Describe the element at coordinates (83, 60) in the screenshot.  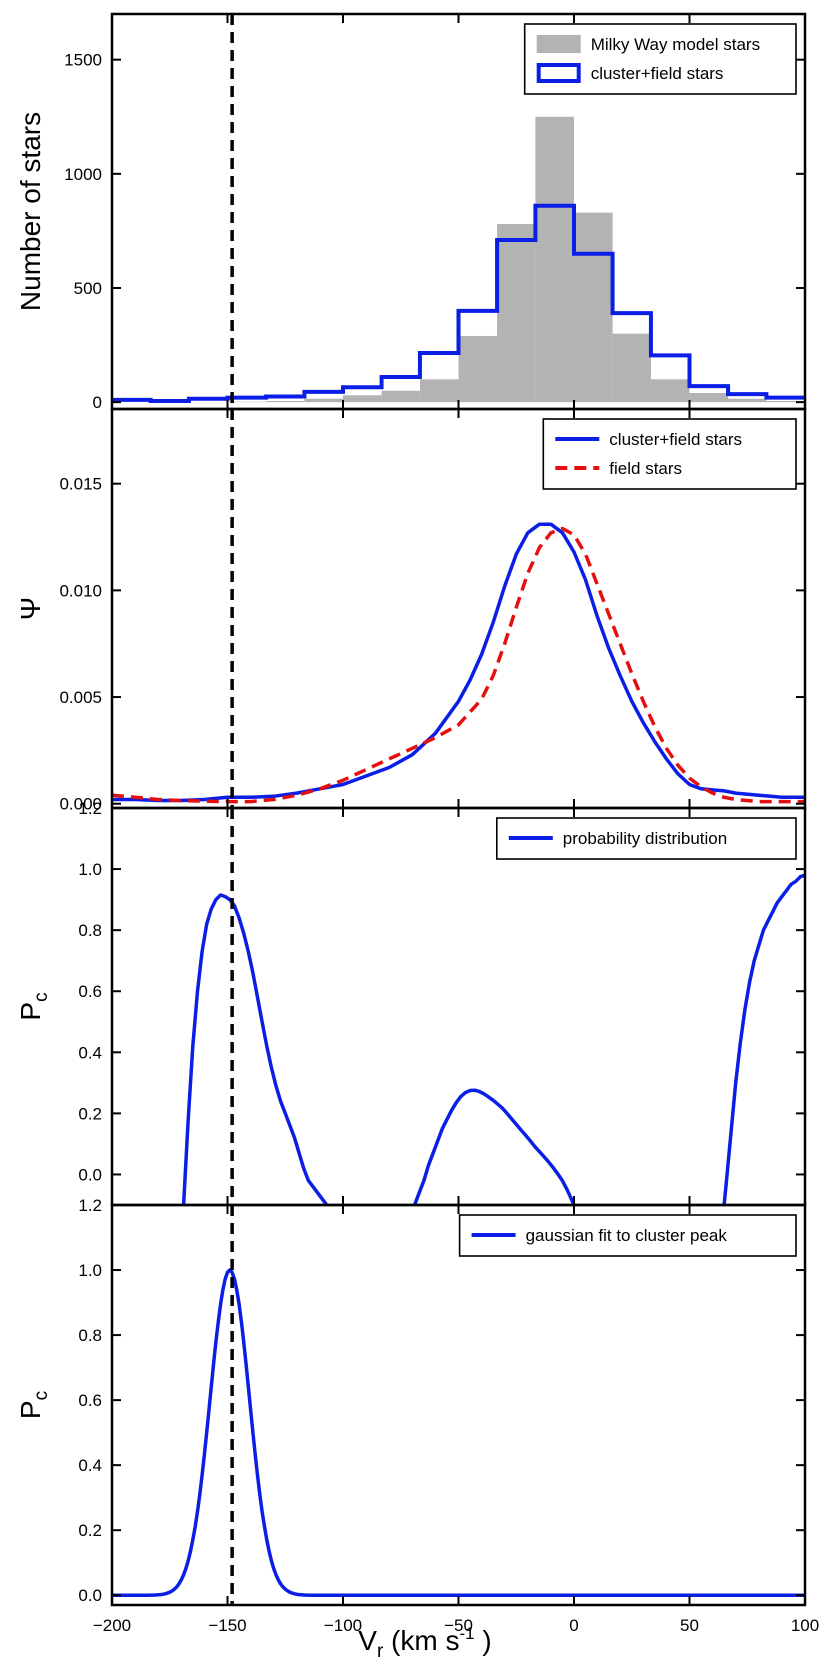
I see `y-tick-label: 1500` at that location.